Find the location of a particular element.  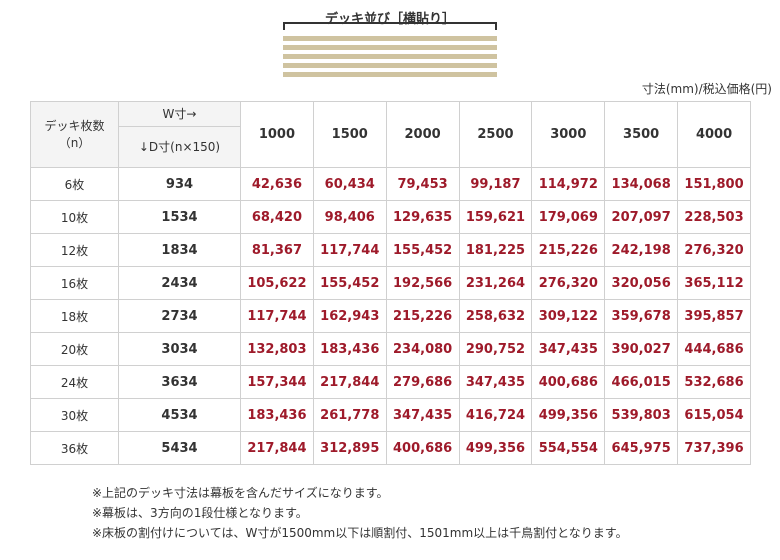

price-cell: 554,554 is located at coordinates (568, 448).